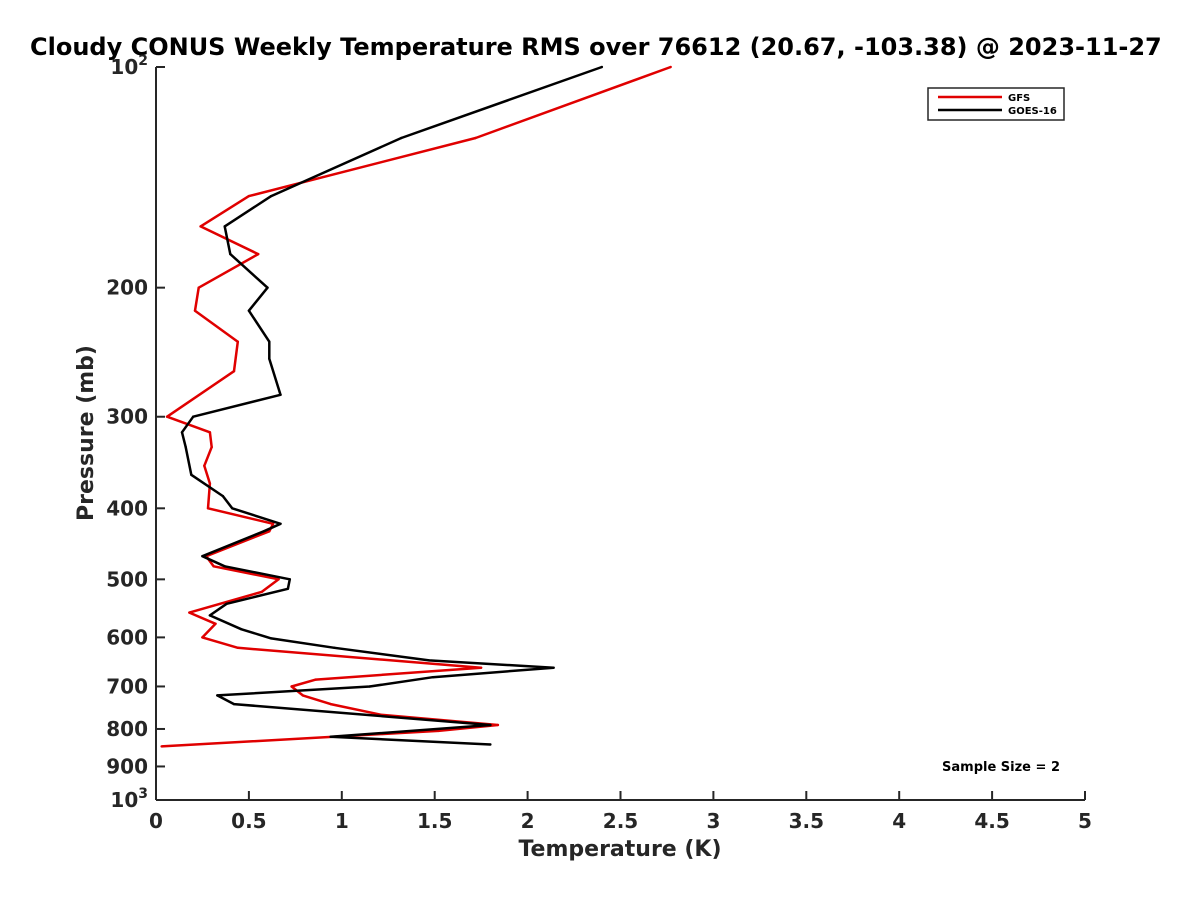 This screenshot has height=900, width=1200. I want to click on legend: GFS GOES-16, so click(996, 104).